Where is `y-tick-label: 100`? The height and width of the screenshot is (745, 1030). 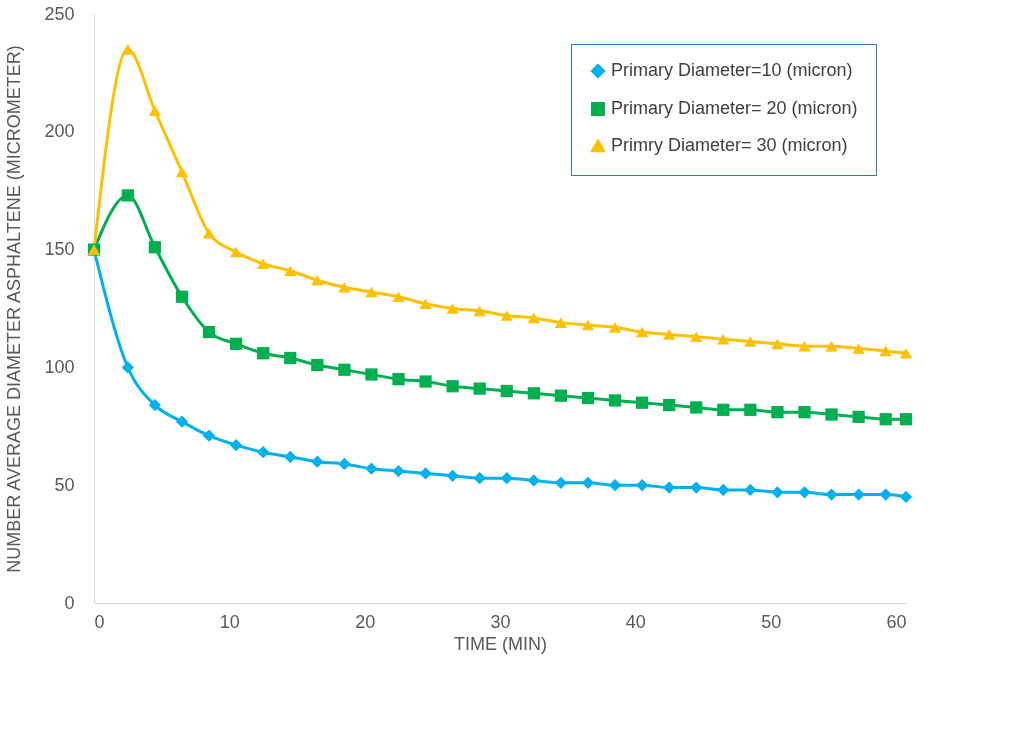
y-tick-label: 100 is located at coordinates (59, 366).